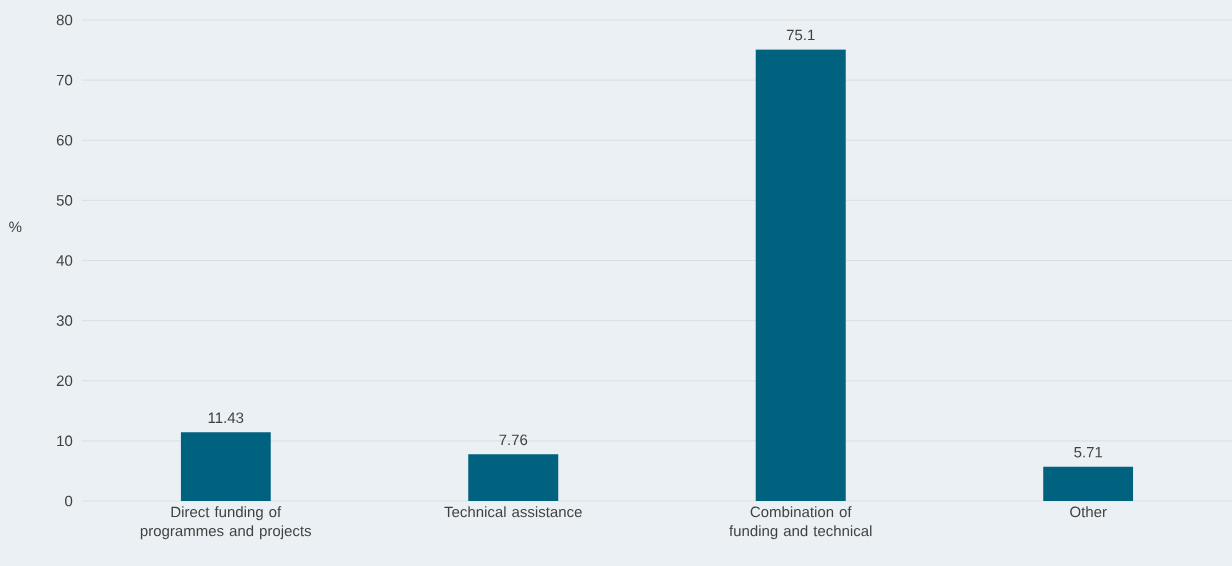 The height and width of the screenshot is (566, 1232). I want to click on y-tick-label: 70, so click(64, 80).